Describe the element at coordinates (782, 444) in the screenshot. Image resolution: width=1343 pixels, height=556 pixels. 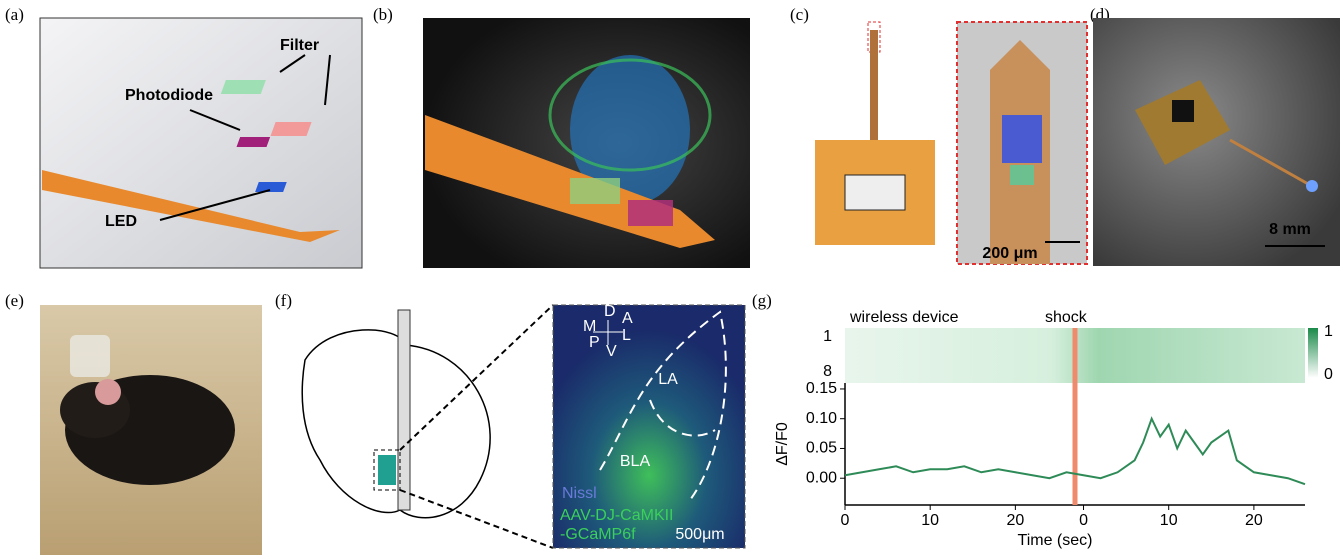
I see `y-axis-label: ΔF/F0` at that location.